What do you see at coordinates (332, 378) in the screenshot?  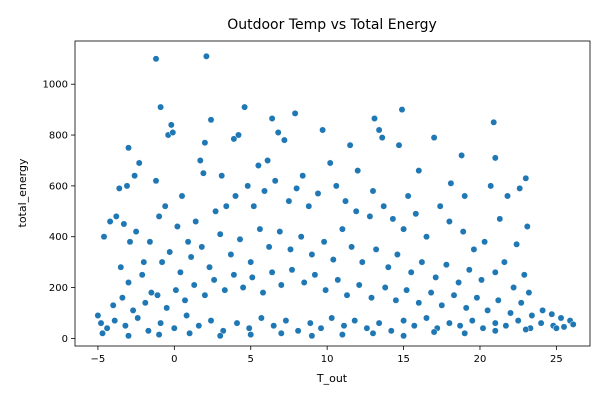 I see `x-axis-label: T_out` at bounding box center [332, 378].